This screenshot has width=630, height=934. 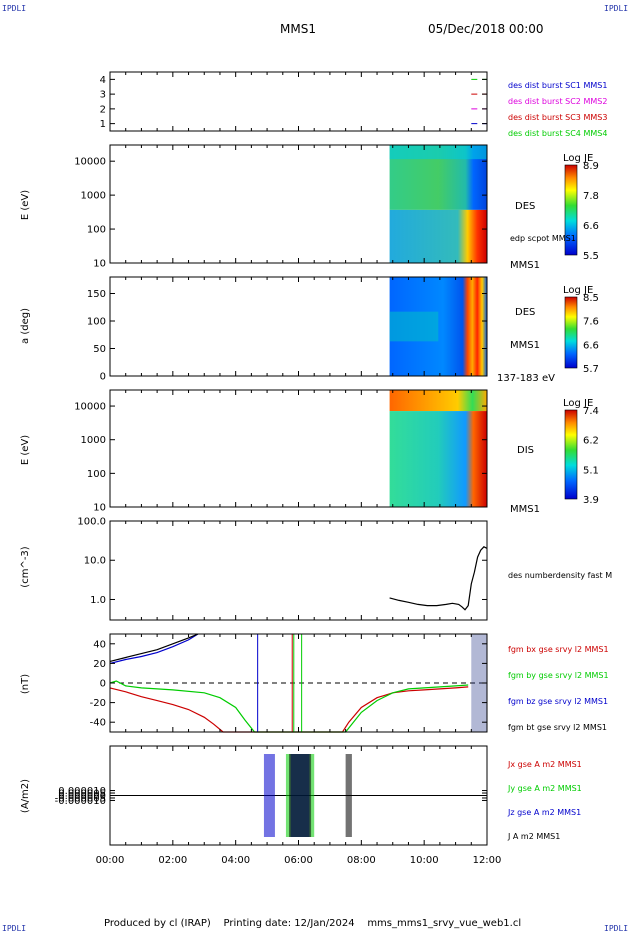 I want to click on des_energy-colorbar: Log JE8.9 7.8 6.6 5.5, so click(x=581, y=207).